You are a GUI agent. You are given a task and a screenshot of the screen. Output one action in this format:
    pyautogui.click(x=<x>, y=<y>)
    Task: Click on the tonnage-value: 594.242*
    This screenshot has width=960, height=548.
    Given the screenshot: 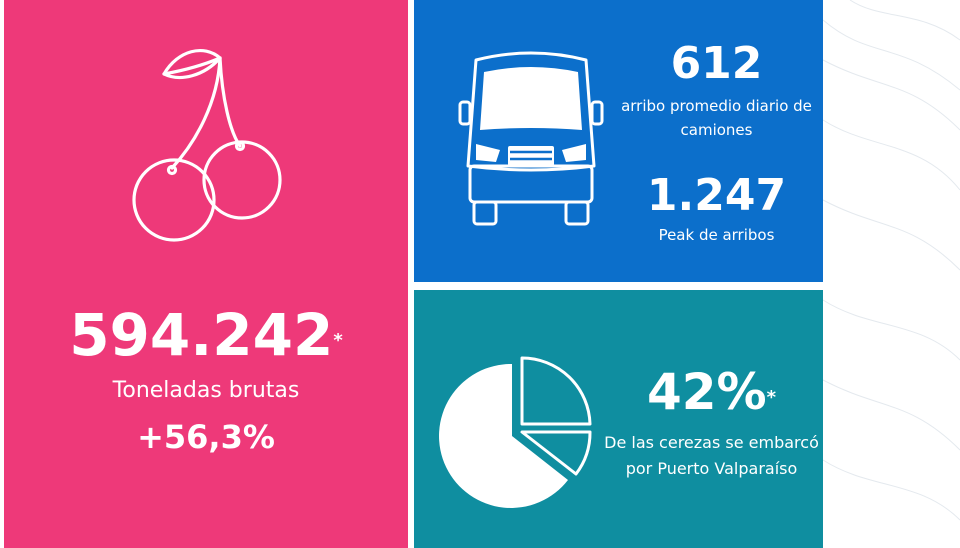 What is the action you would take?
    pyautogui.click(x=206, y=335)
    